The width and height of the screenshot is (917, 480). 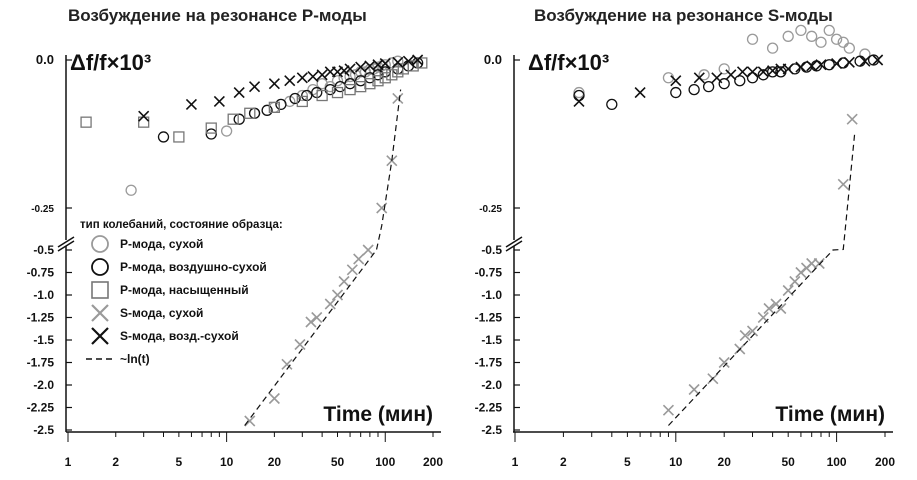 I want to click on legend-label: ~ln(t), so click(x=135, y=359).